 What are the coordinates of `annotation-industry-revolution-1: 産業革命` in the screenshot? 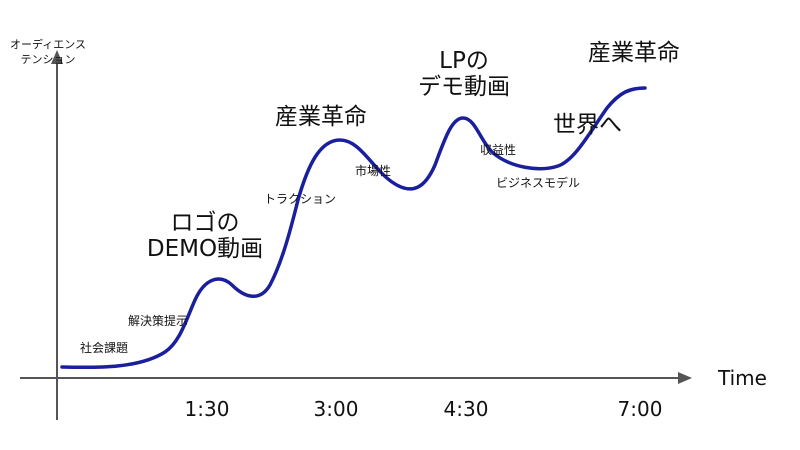 It's located at (321, 117).